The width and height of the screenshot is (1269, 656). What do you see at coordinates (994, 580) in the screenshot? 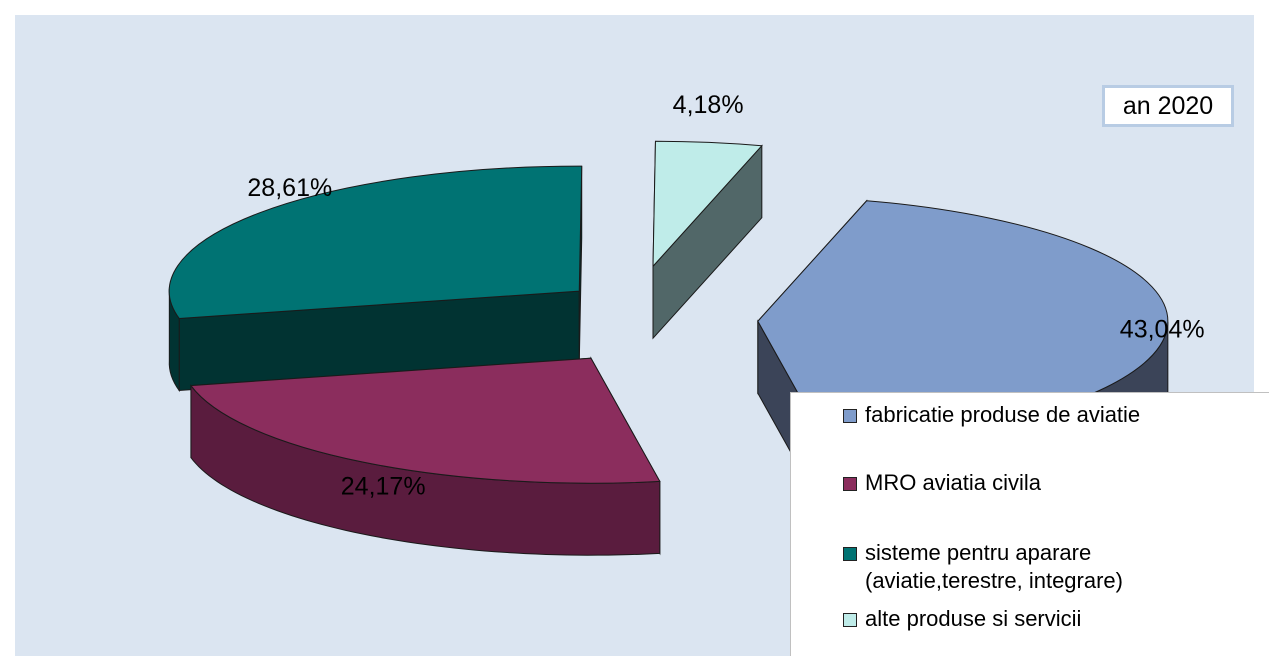
I see `legend-label-line2: (aviatie,terestre, integrare)` at bounding box center [994, 580].